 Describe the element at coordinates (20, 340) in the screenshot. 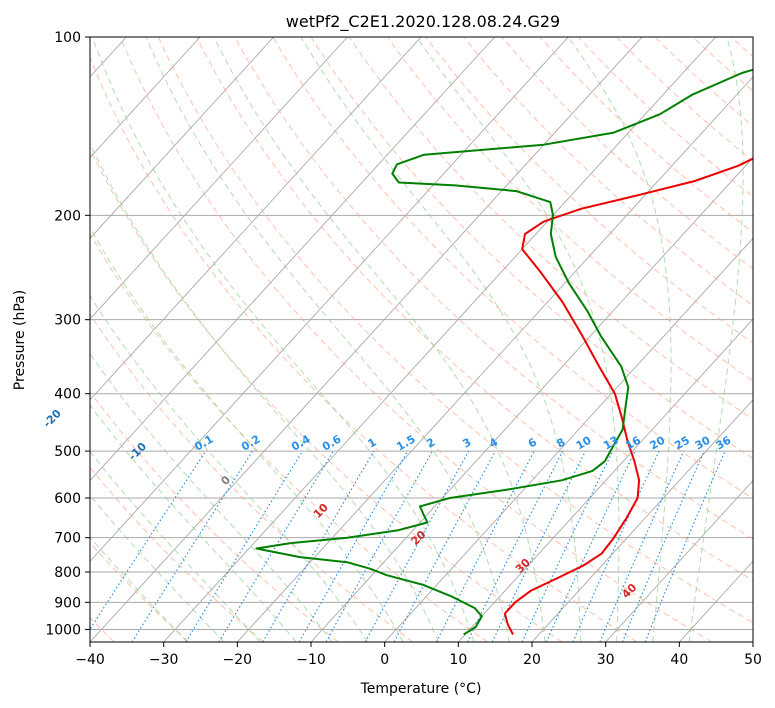

I see `y-axis-label: Pressure (hPa)` at that location.